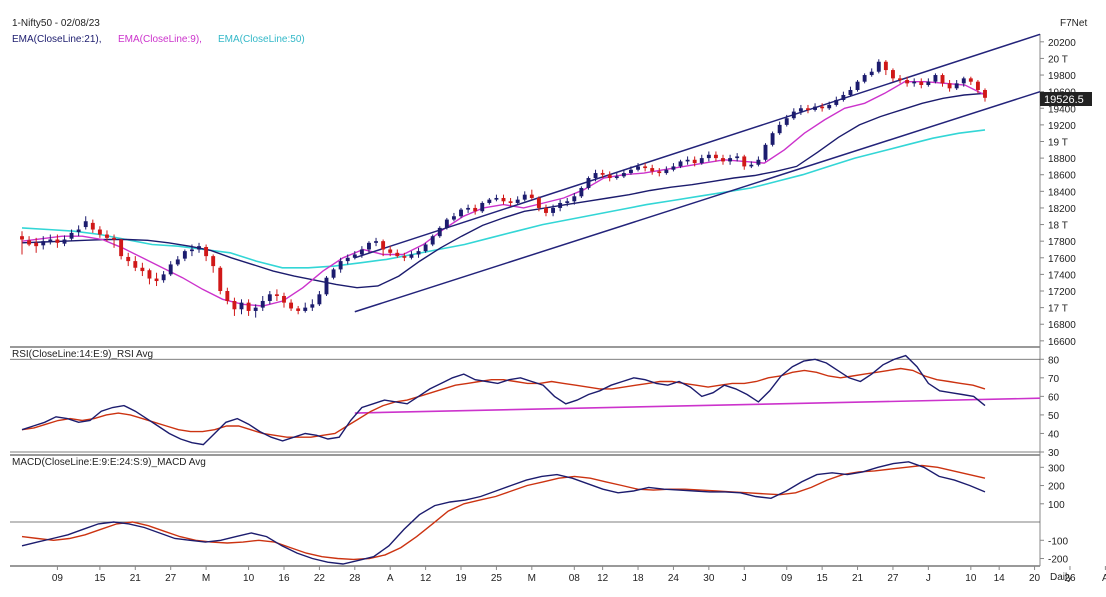 The width and height of the screenshot is (1106, 597). Describe the element at coordinates (1070, 578) in the screenshot. I see `x-tick-label: 26` at that location.